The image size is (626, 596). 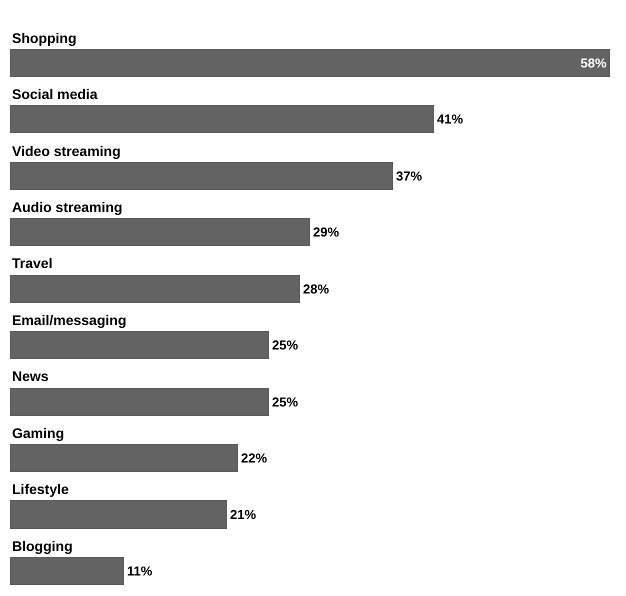 What do you see at coordinates (409, 176) in the screenshot?
I see `data-label: 37%` at bounding box center [409, 176].